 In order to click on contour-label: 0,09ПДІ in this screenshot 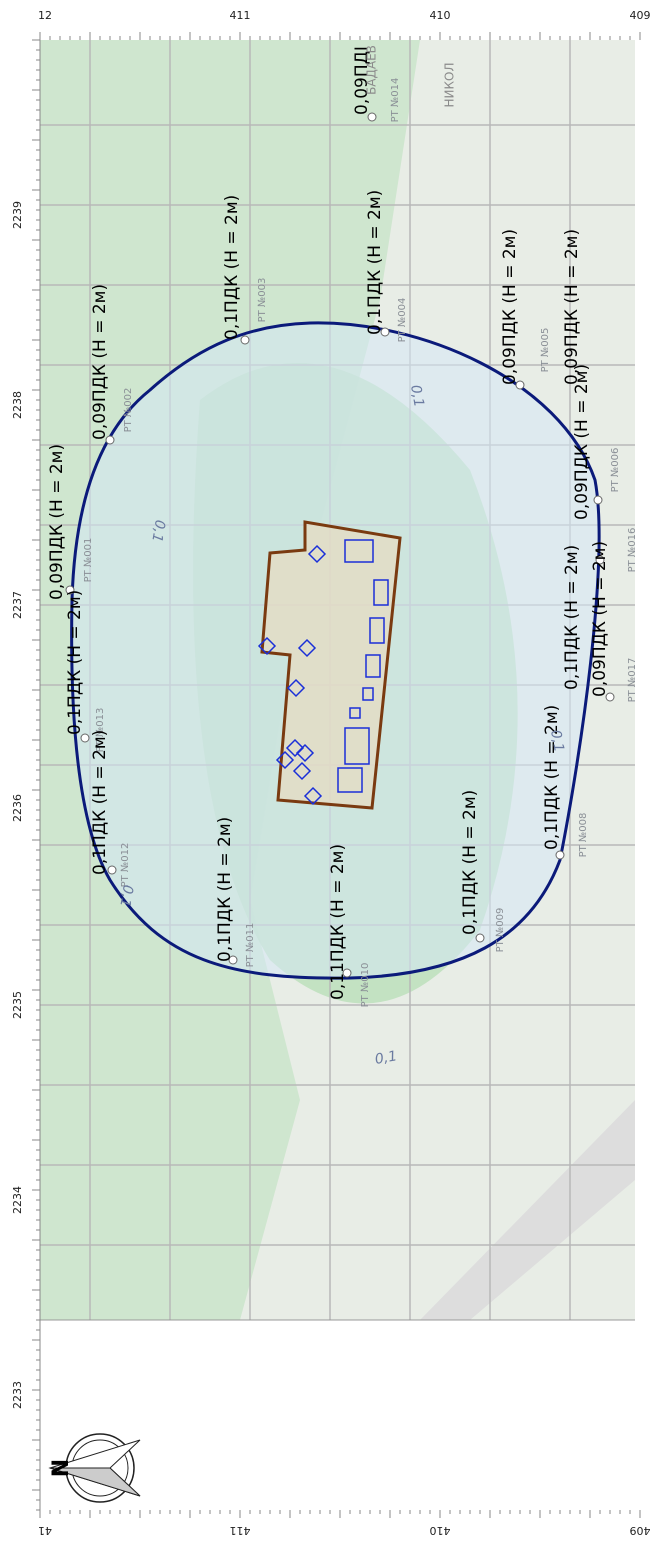, I will do `click(362, 80)`.